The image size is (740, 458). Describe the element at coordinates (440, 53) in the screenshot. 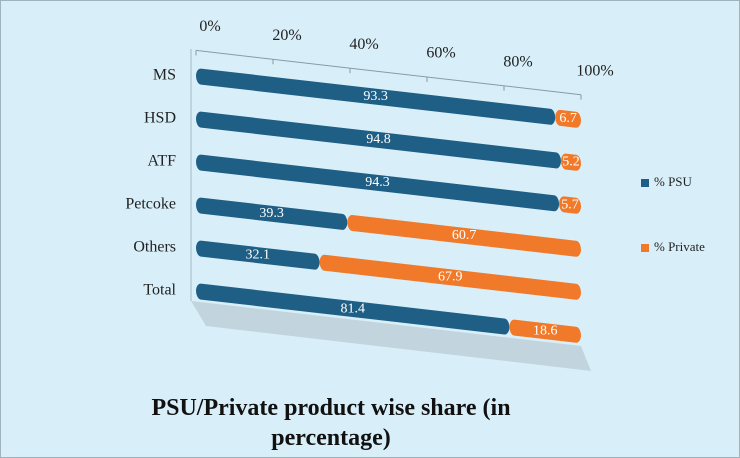

I see `x-tick-label: 60%` at that location.